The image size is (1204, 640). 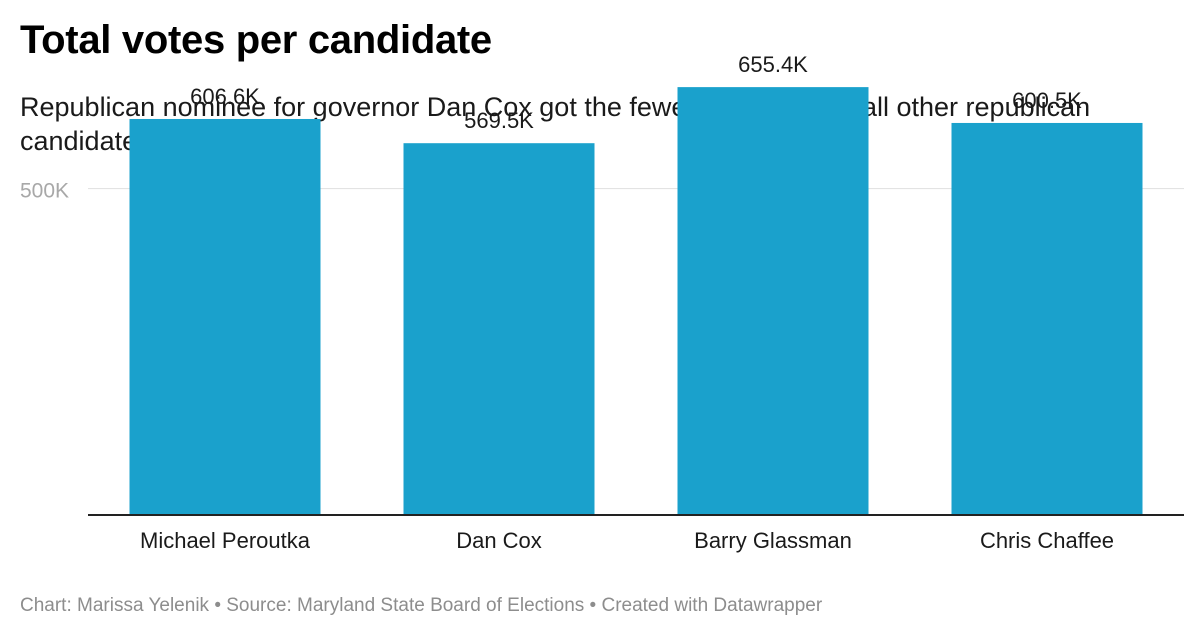 What do you see at coordinates (773, 540) in the screenshot?
I see `x-tick-label: Barry Glassman` at bounding box center [773, 540].